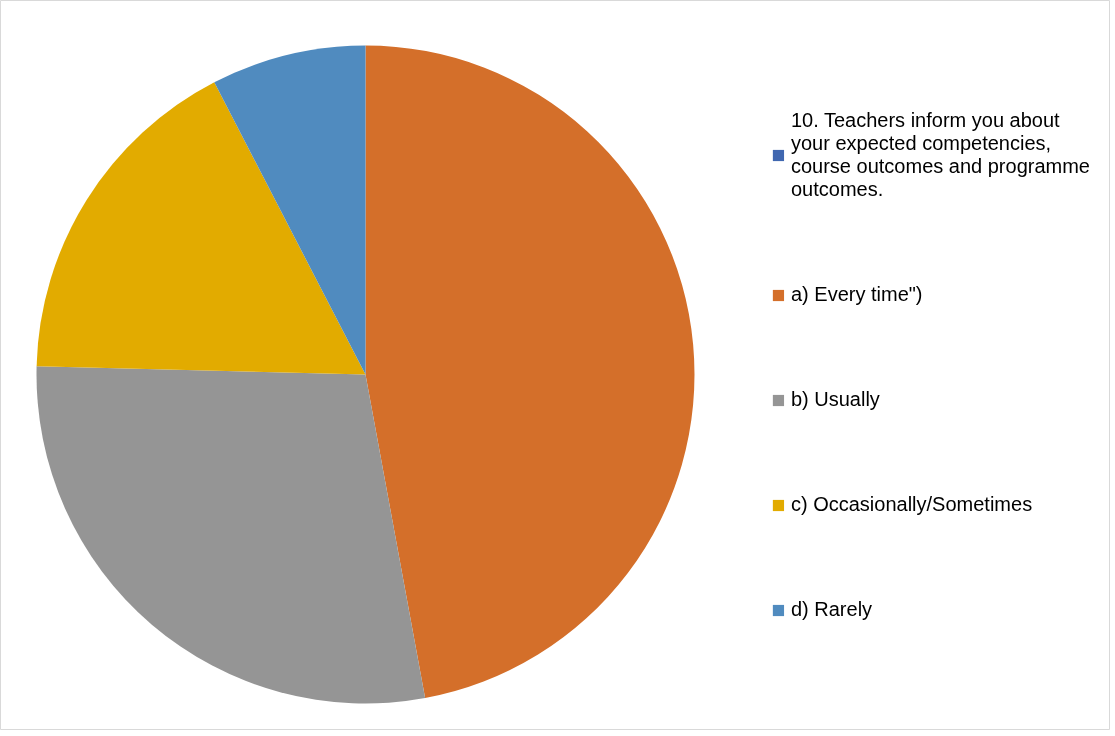  What do you see at coordinates (831, 609) in the screenshot?
I see `legend-label: d) Rarely` at bounding box center [831, 609].